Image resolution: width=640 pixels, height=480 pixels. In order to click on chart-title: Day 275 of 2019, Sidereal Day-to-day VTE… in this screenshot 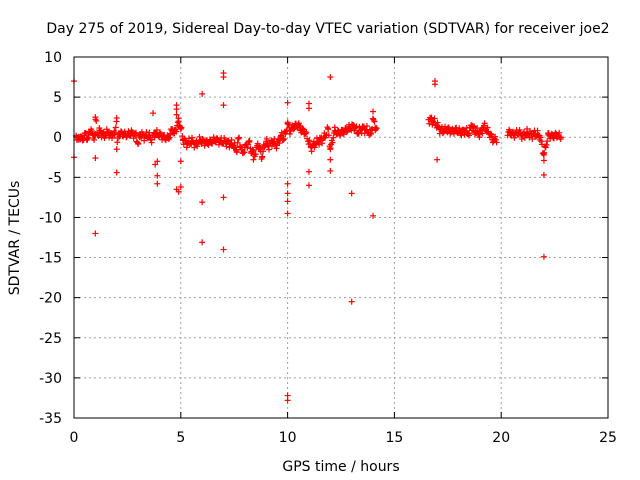, I will do `click(327, 29)`.